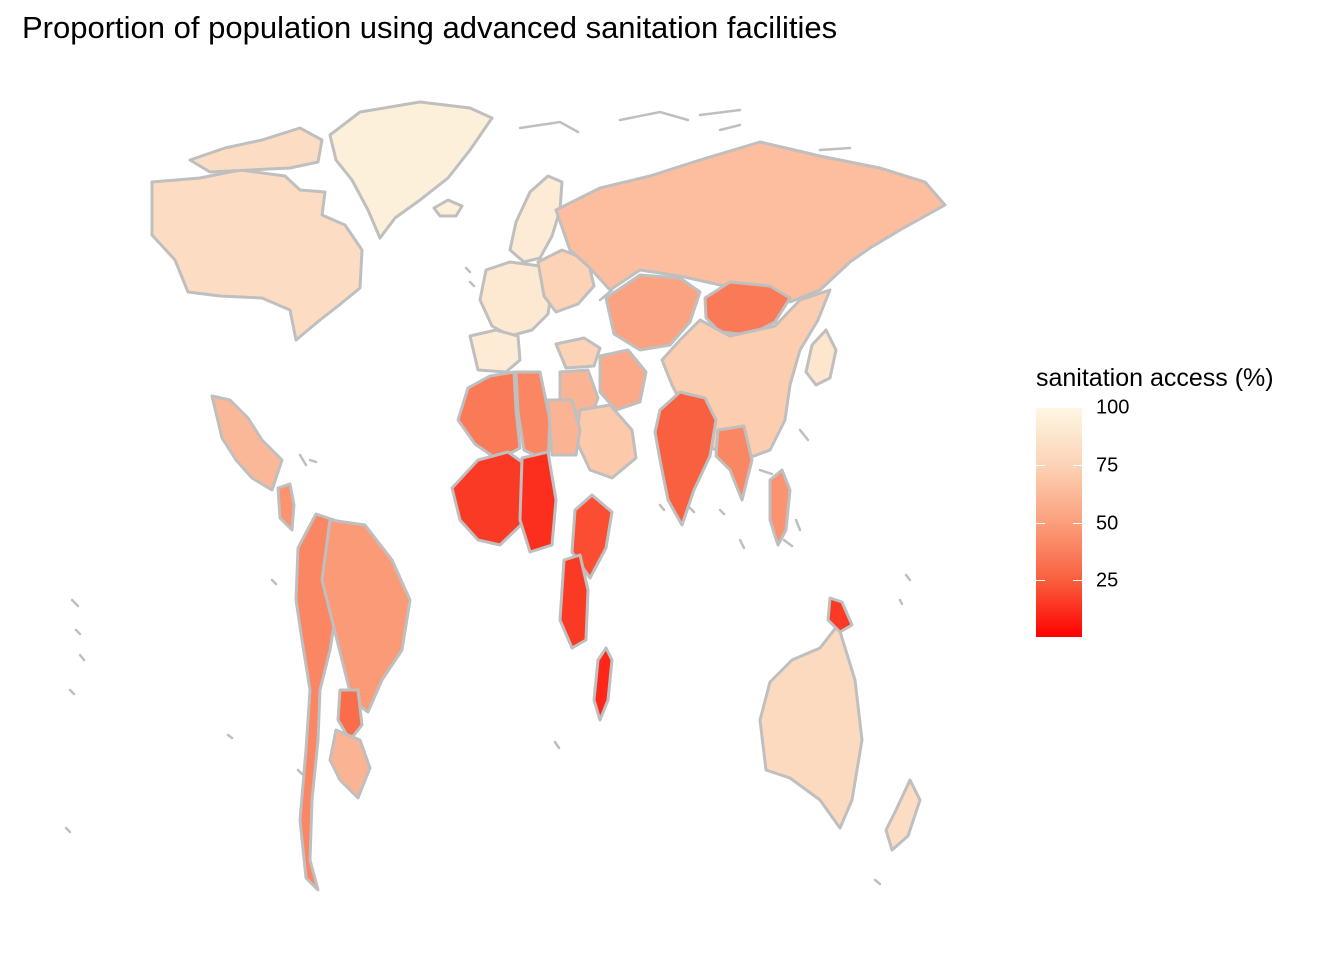 This screenshot has height=960, width=1344. Describe the element at coordinates (1107, 523) in the screenshot. I see `legend-tick-label: 50` at that location.